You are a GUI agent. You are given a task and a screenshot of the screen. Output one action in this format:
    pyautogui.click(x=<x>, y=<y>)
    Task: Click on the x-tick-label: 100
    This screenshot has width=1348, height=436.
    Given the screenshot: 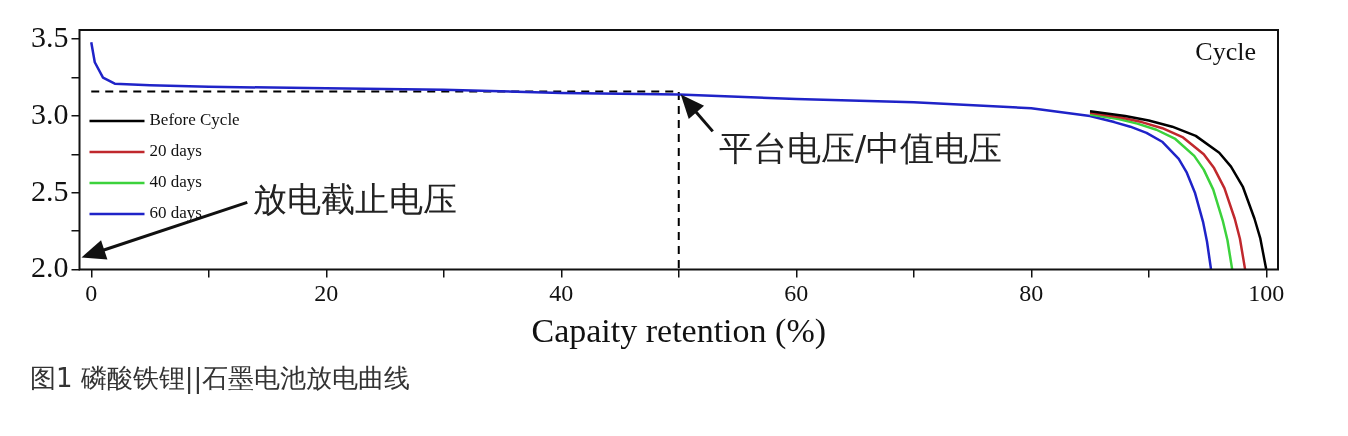 What is the action you would take?
    pyautogui.click(x=1266, y=293)
    